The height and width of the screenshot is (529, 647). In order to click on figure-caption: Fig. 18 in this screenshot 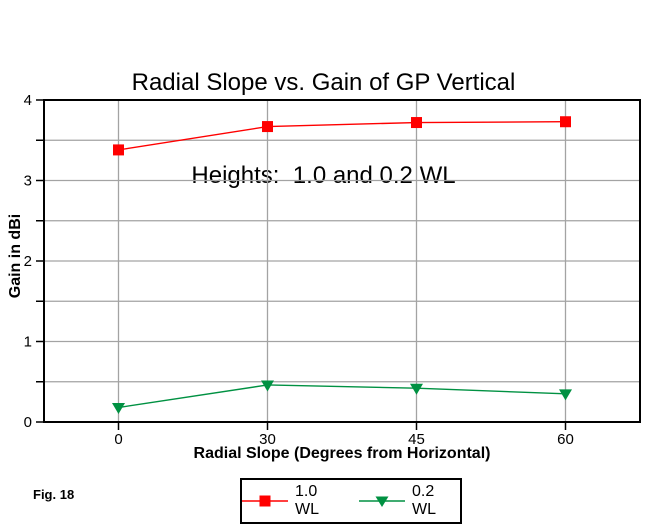, I will do `click(54, 494)`.